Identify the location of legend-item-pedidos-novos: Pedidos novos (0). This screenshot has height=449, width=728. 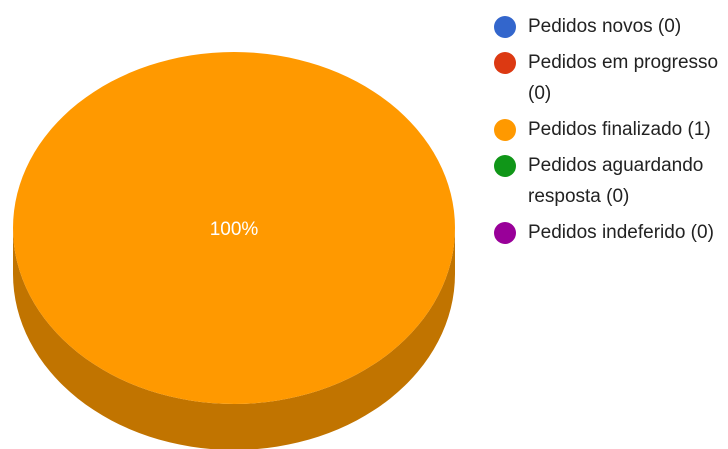
(610, 26).